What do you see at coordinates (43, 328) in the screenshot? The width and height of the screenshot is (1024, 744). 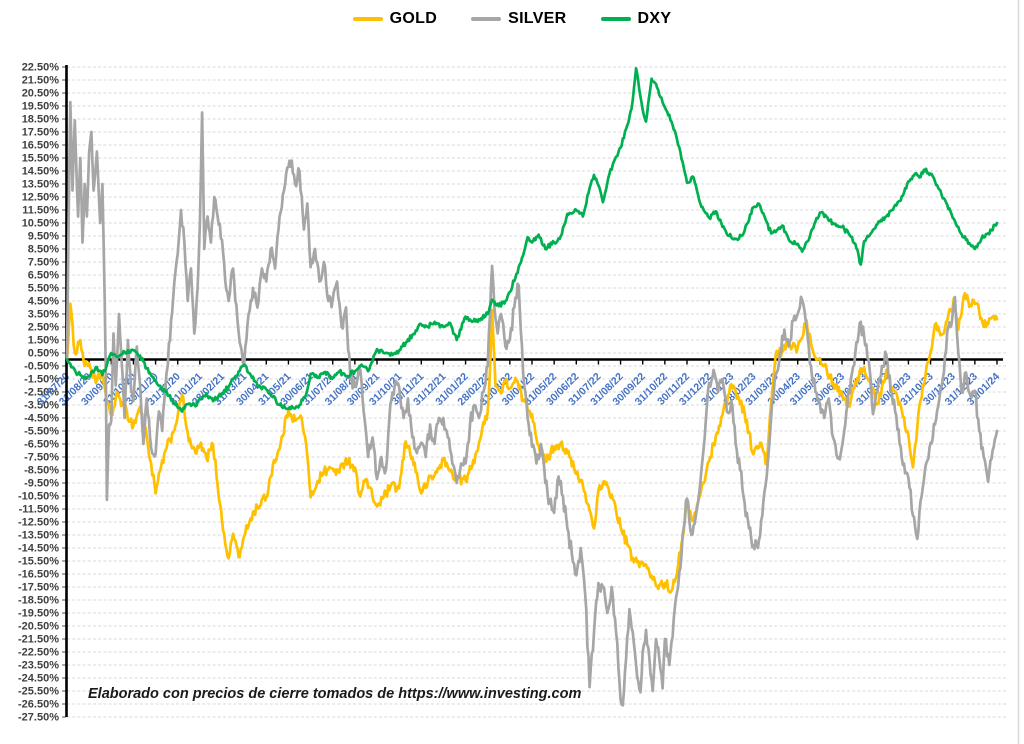 I see `svg-text: 2.50%` at bounding box center [43, 328].